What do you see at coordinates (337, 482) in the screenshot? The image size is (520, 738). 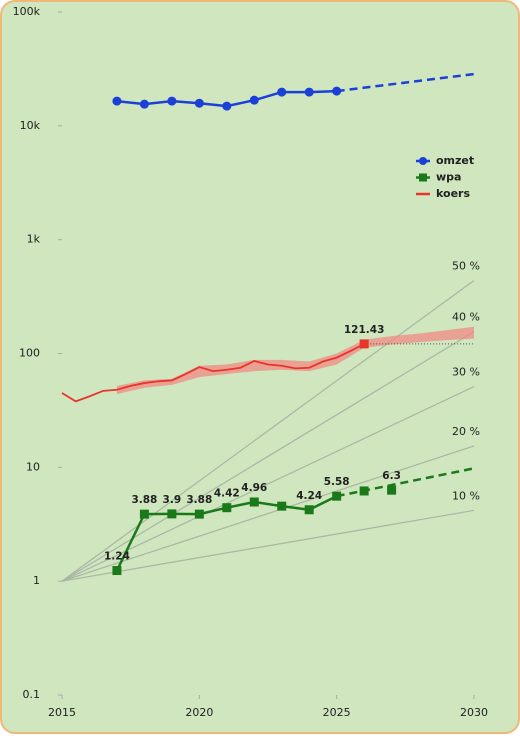 I see `data-label: 5.58` at bounding box center [337, 482].